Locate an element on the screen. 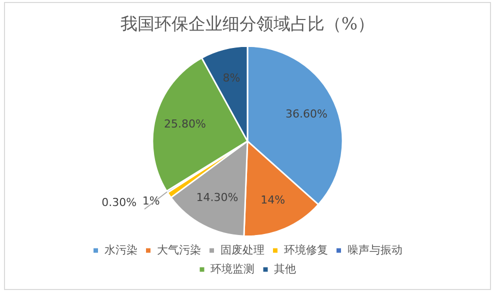  legend-label: 环境修复 is located at coordinates (306, 249).